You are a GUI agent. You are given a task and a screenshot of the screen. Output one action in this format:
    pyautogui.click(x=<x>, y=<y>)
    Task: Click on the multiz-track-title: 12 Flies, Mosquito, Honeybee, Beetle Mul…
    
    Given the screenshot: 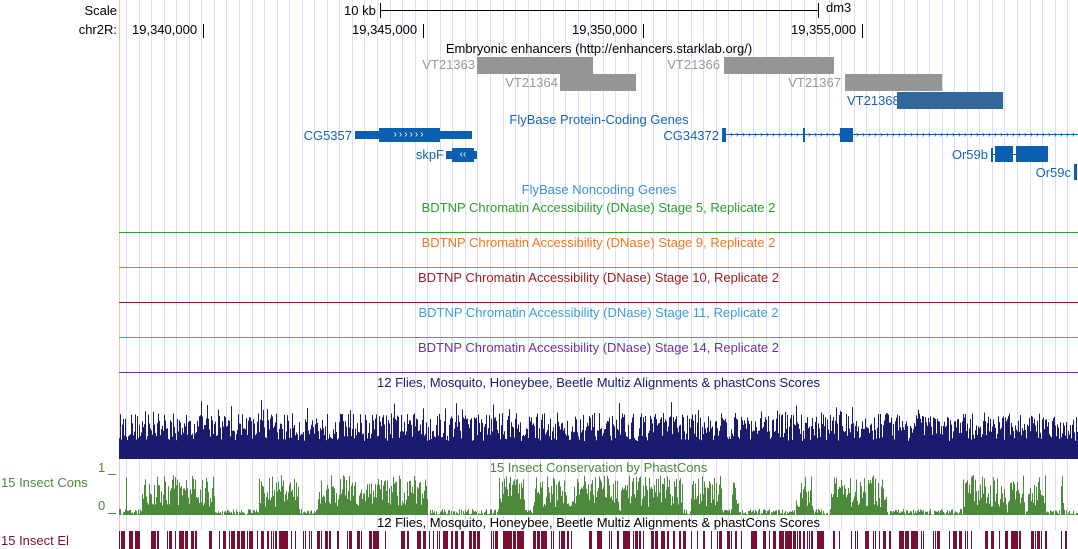 What is the action you would take?
    pyautogui.click(x=598, y=382)
    